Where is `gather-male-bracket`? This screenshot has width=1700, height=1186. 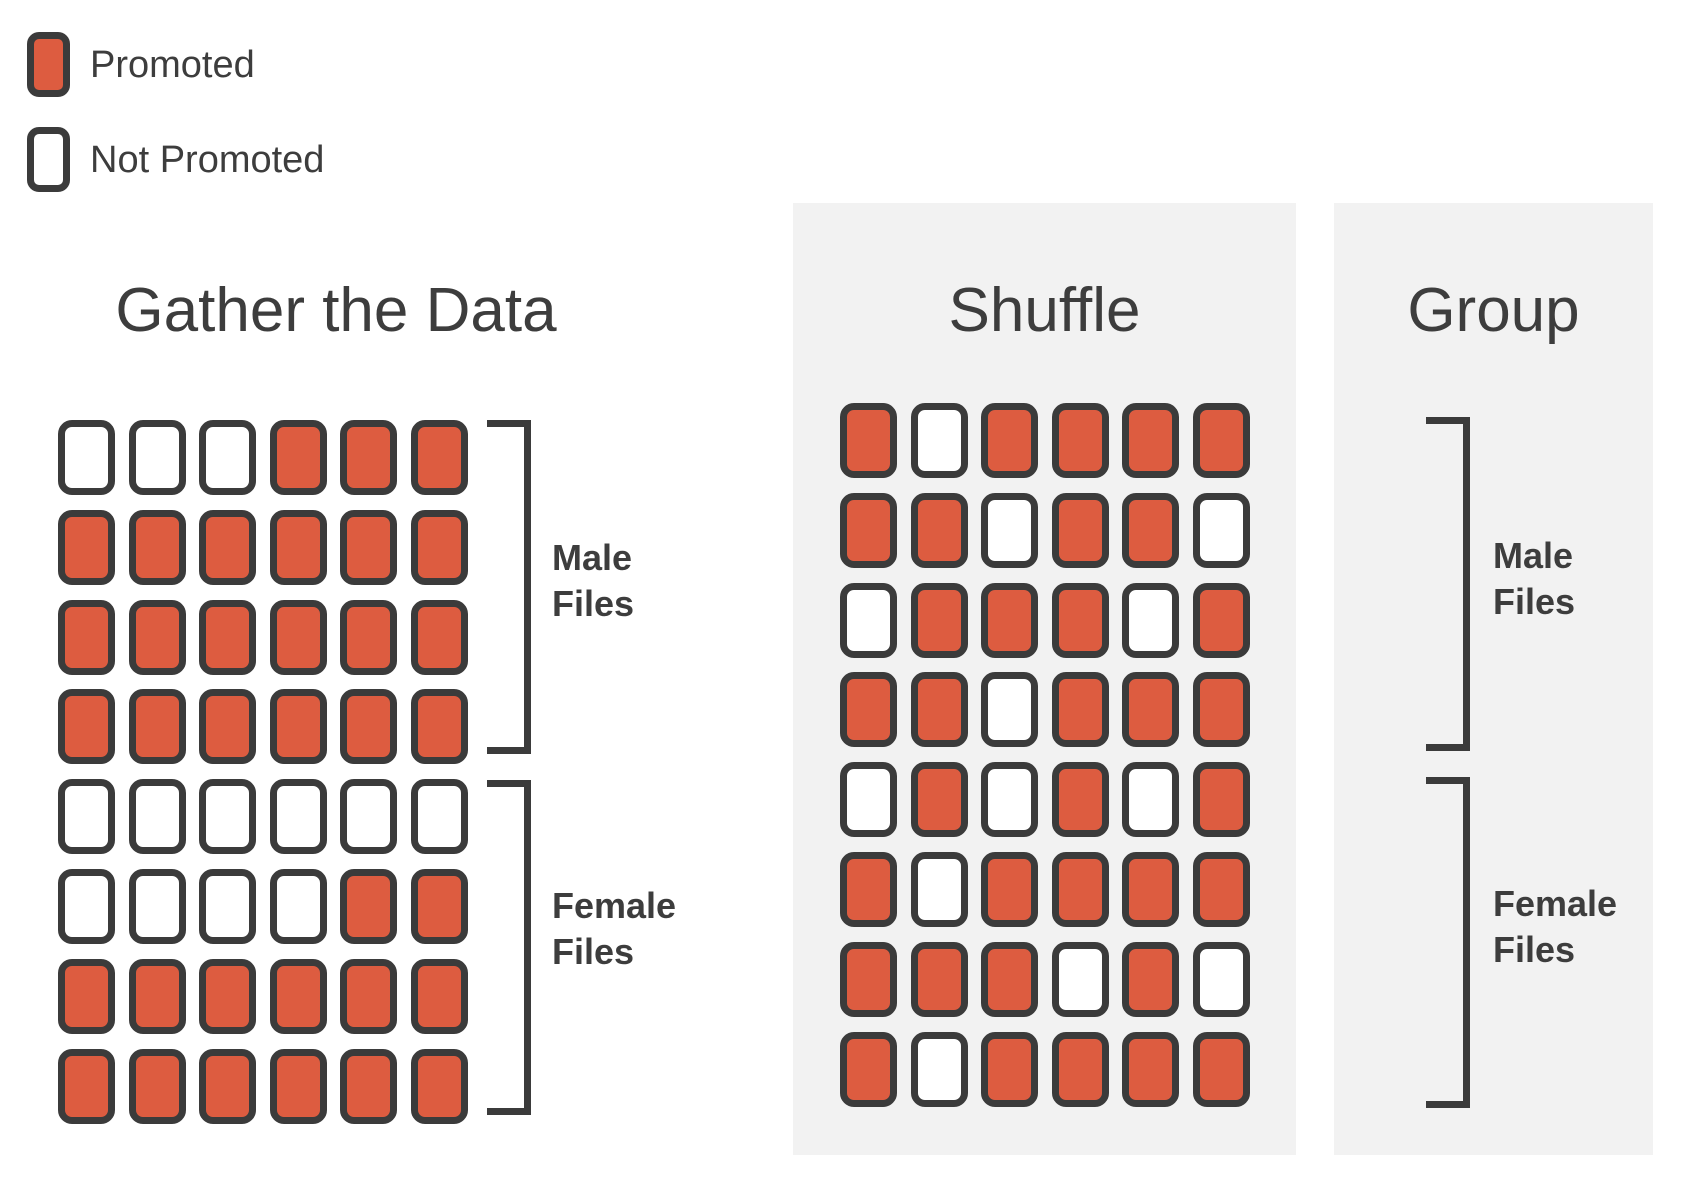 gather-male-bracket is located at coordinates (509, 587).